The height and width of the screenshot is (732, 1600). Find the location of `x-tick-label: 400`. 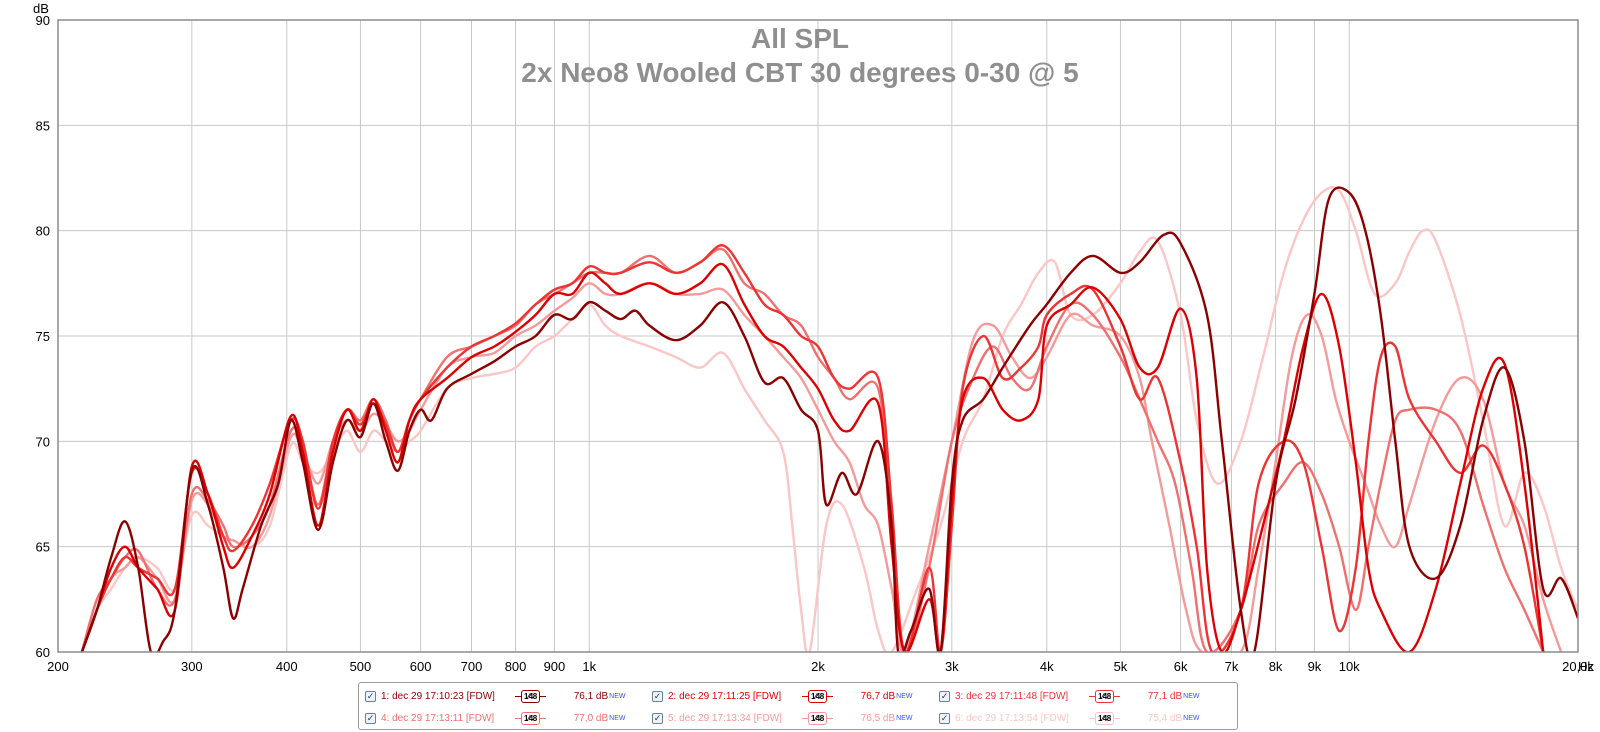

x-tick-label: 400 is located at coordinates (287, 666).